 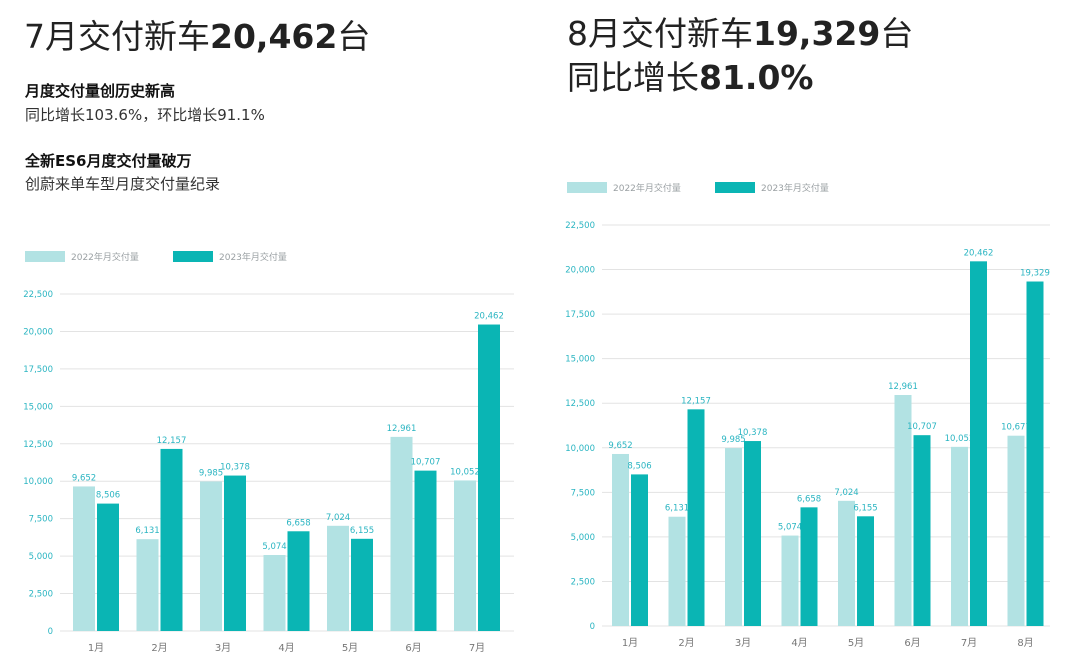 I want to click on legend-swatch-2023, so click(x=735, y=187).